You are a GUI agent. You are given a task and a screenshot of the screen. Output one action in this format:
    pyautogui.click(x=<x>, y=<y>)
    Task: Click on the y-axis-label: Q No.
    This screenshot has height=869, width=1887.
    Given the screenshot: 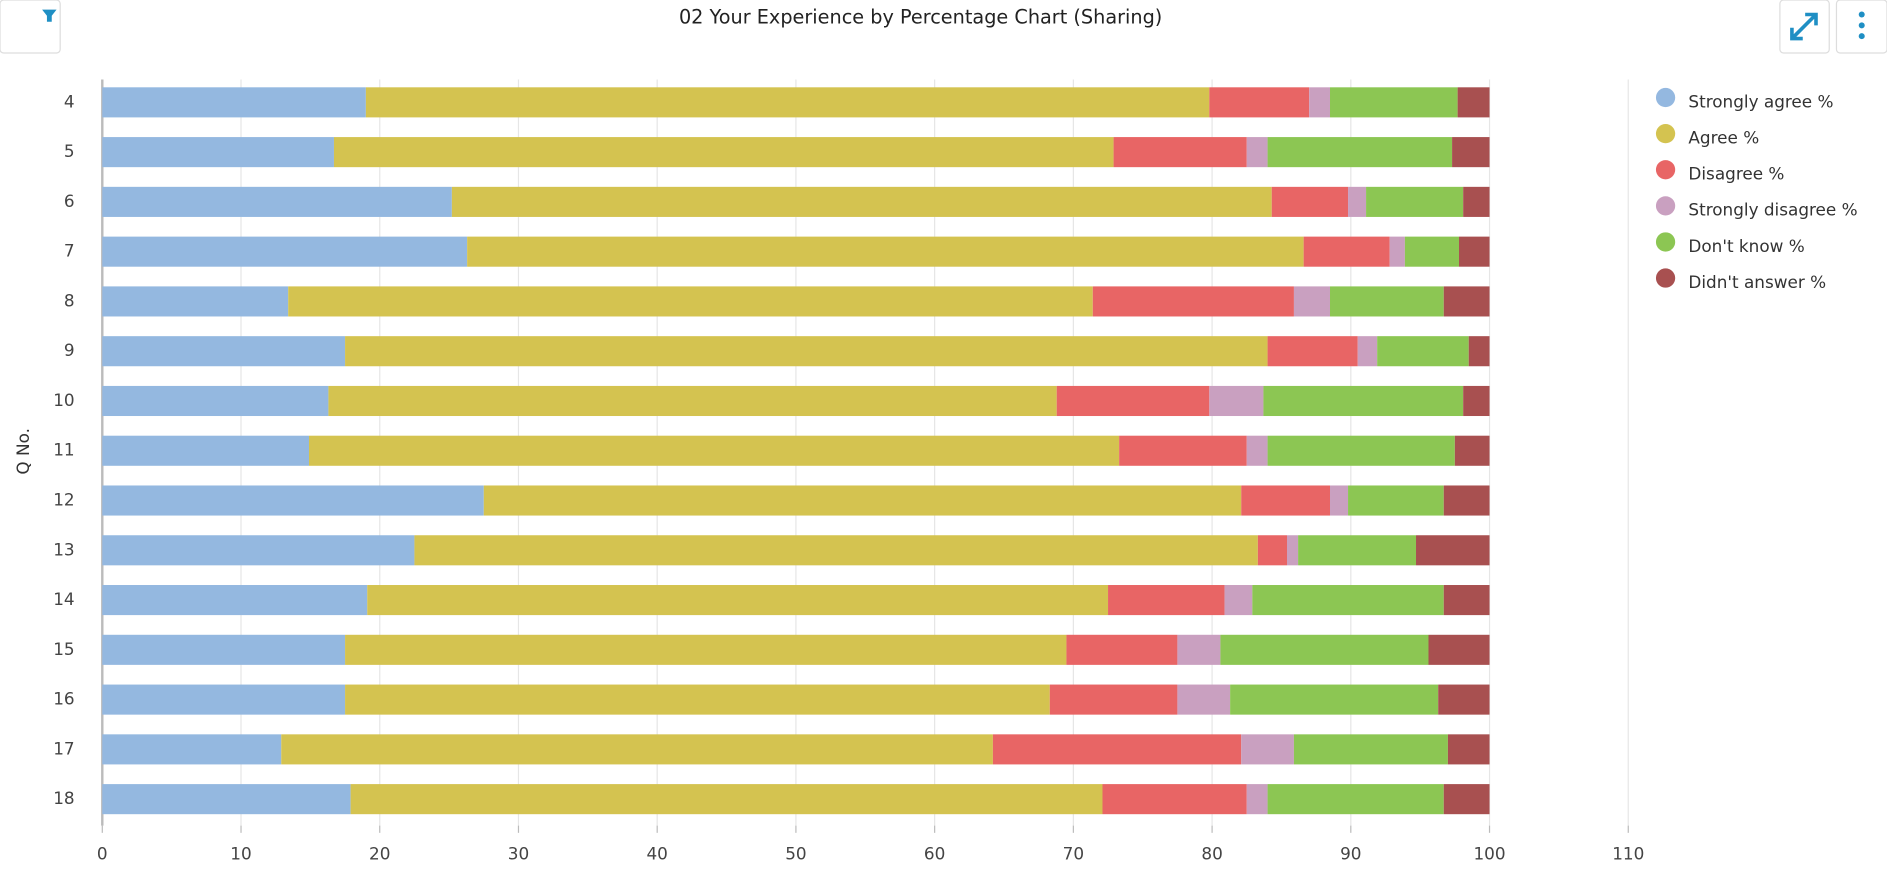 What is the action you would take?
    pyautogui.click(x=23, y=451)
    